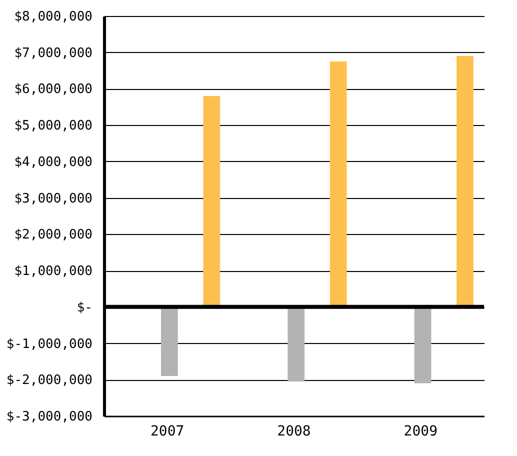 Image resolution: width=517 pixels, height=456 pixels. I want to click on y-tick-label: $-2,000,000, so click(49, 380).